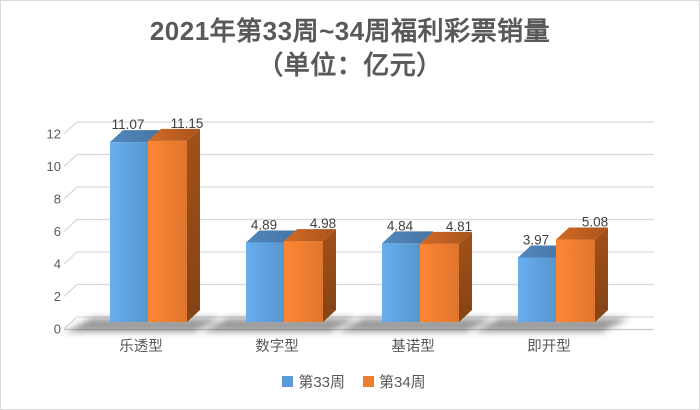 The height and width of the screenshot is (410, 700). What do you see at coordinates (57, 264) in the screenshot?
I see `y-tick-label: 4` at bounding box center [57, 264].